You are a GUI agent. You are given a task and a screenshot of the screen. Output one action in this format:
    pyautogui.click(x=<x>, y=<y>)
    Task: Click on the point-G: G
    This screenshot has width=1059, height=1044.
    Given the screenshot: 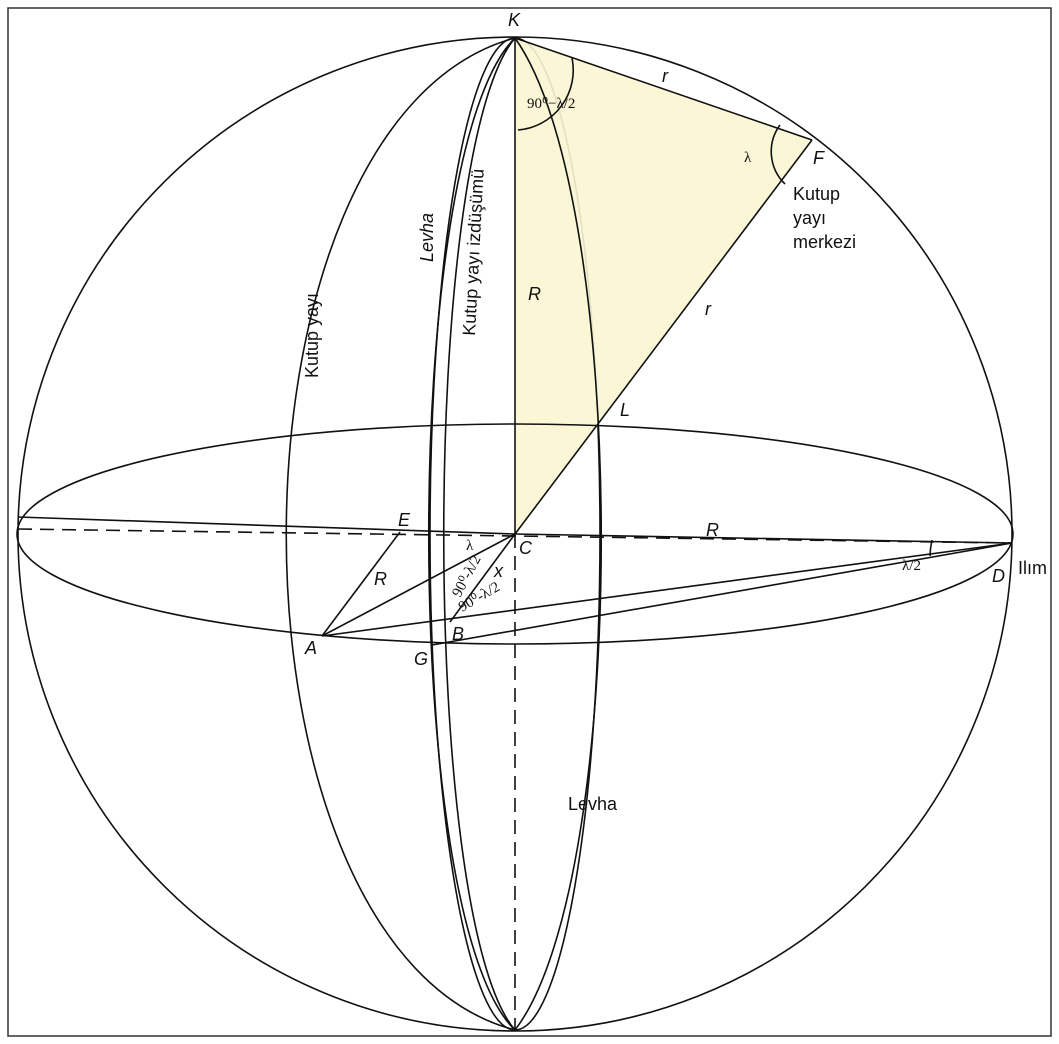 What is the action you would take?
    pyautogui.click(x=421, y=659)
    